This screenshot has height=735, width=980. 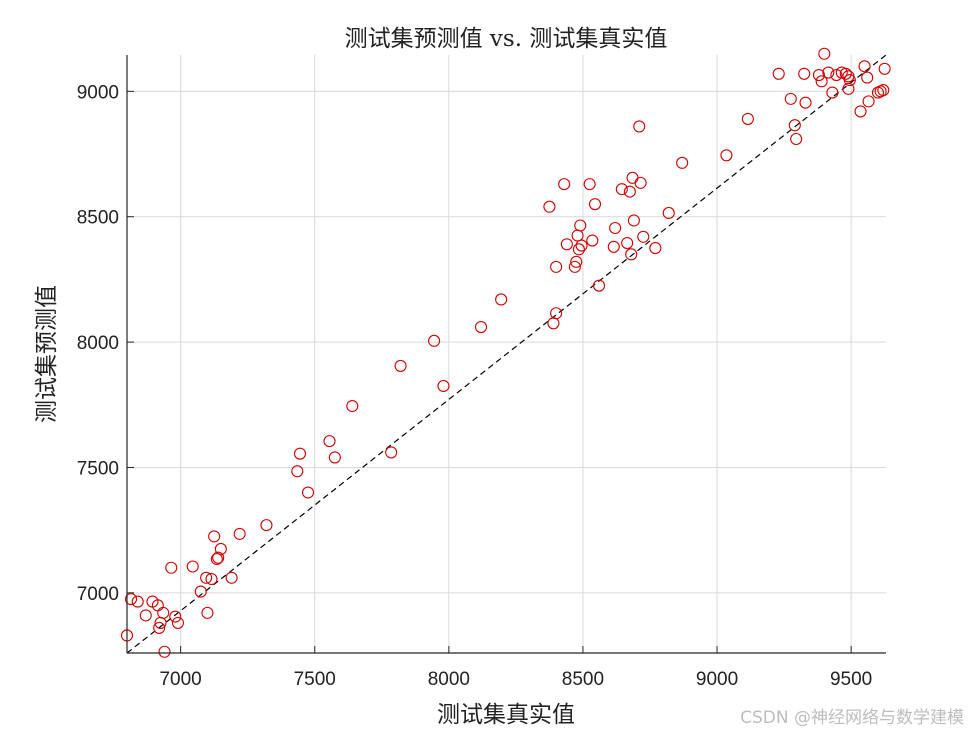 What do you see at coordinates (506, 715) in the screenshot?
I see `x-axis-label: 测试集真实值` at bounding box center [506, 715].